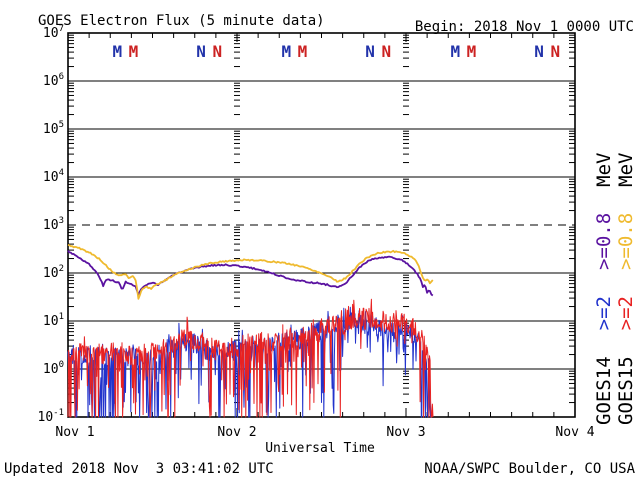 The width and height of the screenshot is (640, 480). I want to click on y-tick-label: 10⁵, so click(53, 128).